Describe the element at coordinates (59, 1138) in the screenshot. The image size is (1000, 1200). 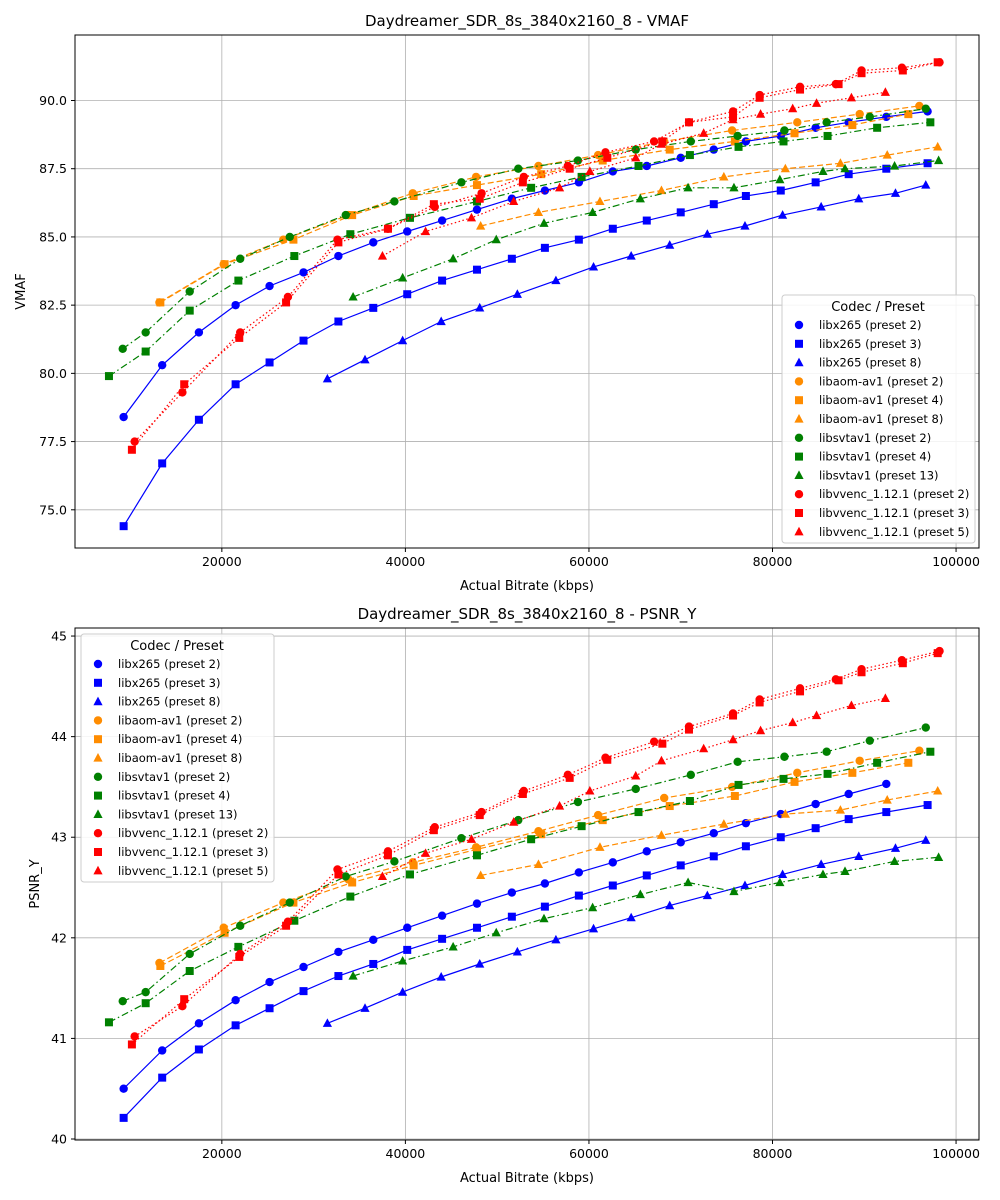
I see `psnr-y-tick-label: 40` at that location.